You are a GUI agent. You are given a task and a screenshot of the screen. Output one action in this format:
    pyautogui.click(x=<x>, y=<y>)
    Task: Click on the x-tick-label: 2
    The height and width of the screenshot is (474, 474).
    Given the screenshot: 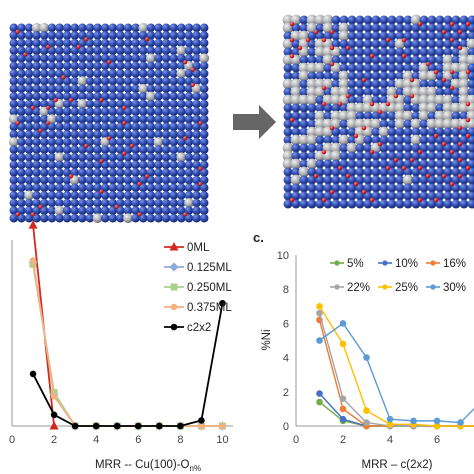 What is the action you would take?
    pyautogui.click(x=54, y=440)
    